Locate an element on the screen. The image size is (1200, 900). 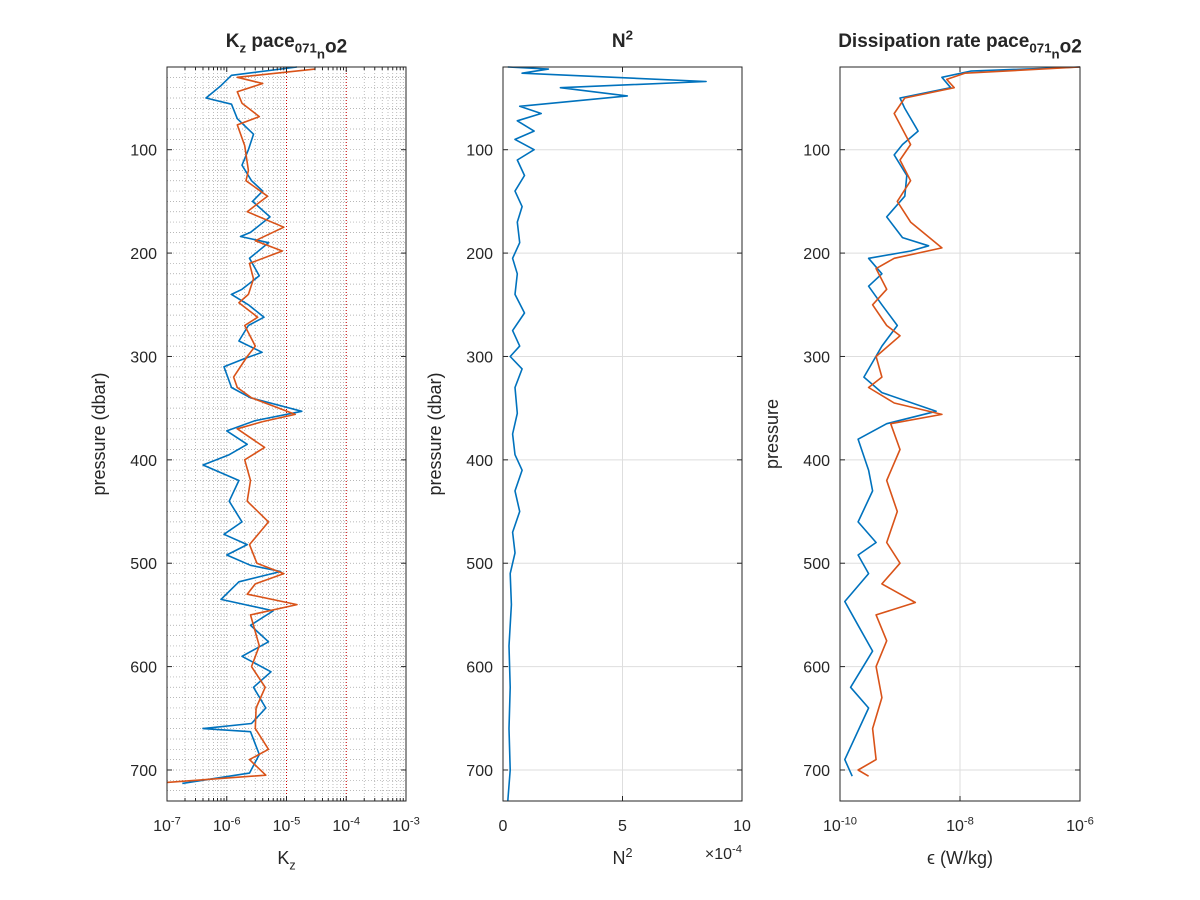
x-tick-label: 10⁻³ is located at coordinates (406, 825).